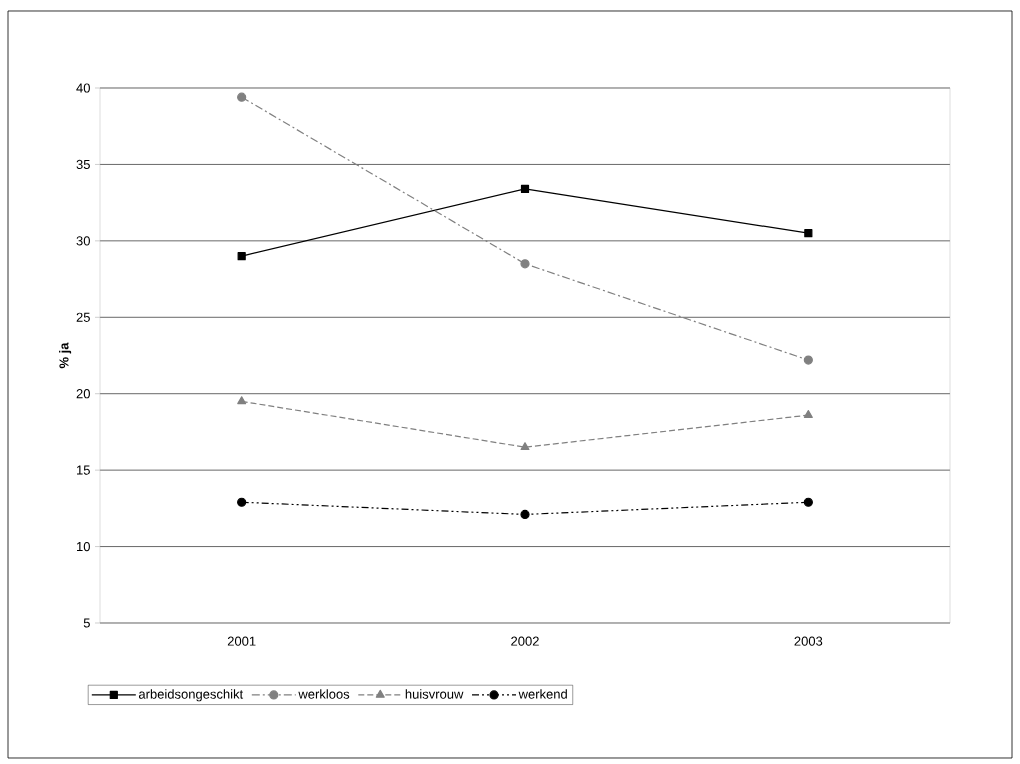  I want to click on x-tick-label: 2001, so click(241, 641).